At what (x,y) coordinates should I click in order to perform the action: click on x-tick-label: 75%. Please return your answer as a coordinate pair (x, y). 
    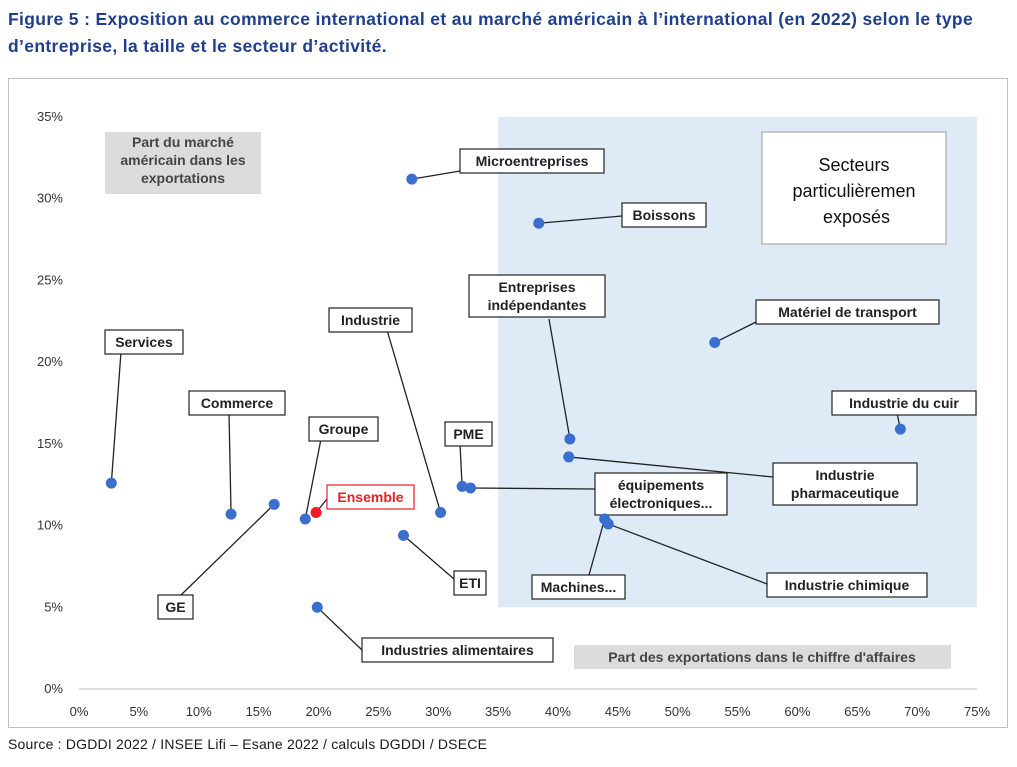
    Looking at the image, I should click on (977, 711).